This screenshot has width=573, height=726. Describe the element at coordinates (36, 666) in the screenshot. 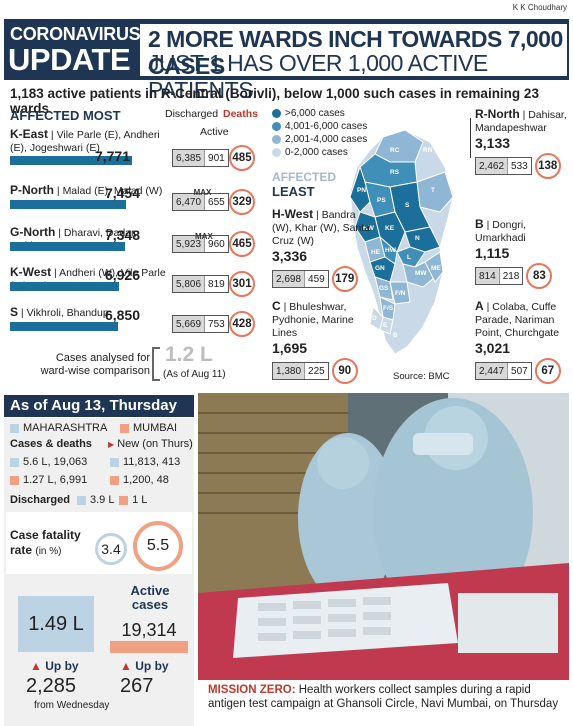

I see `up-arrow-icon: ▲` at that location.